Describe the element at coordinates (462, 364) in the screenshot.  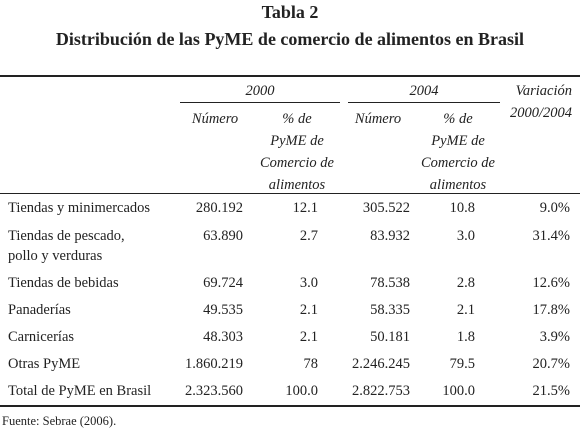
I see `cell: 79.5` at that location.